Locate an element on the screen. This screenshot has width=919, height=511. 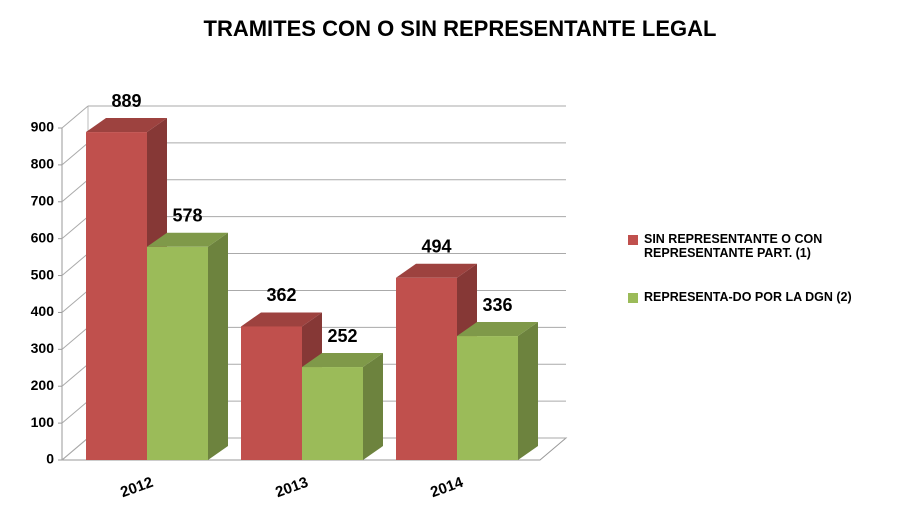
y-tick-label: 100 is located at coordinates (43, 422).